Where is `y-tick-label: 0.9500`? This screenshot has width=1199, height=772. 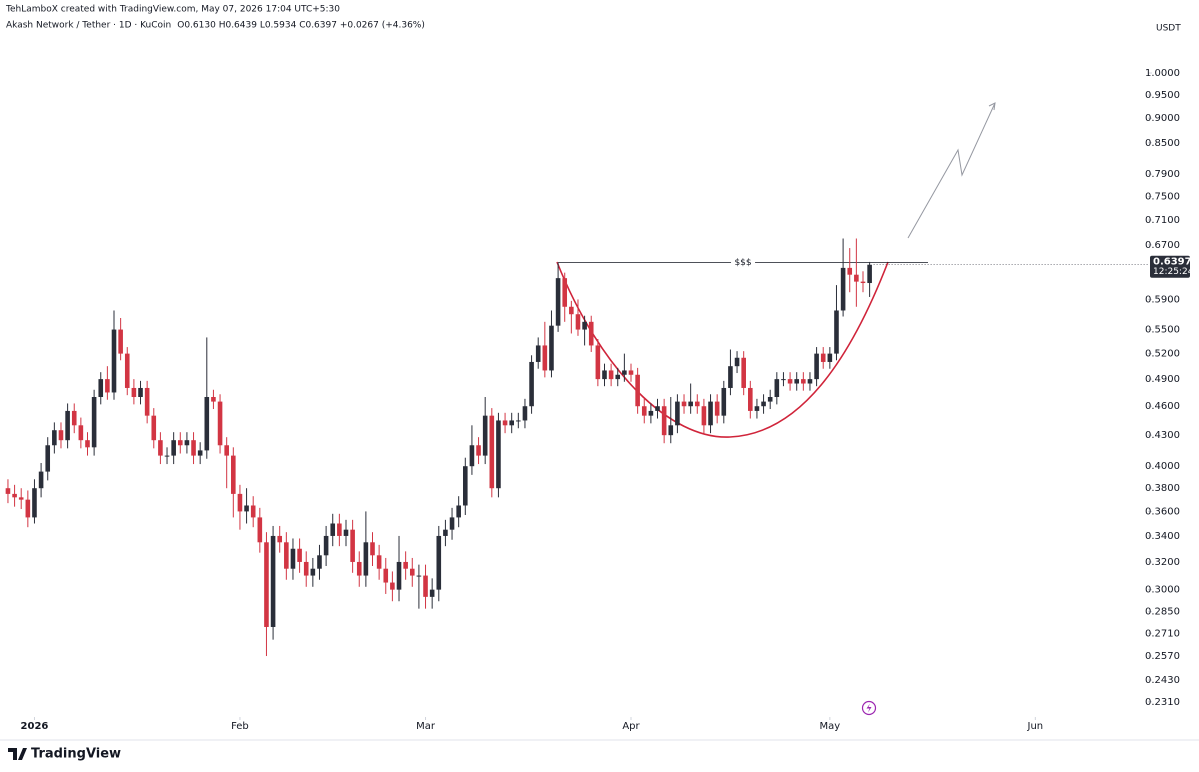 y-tick-label: 0.9500 is located at coordinates (1162, 95).